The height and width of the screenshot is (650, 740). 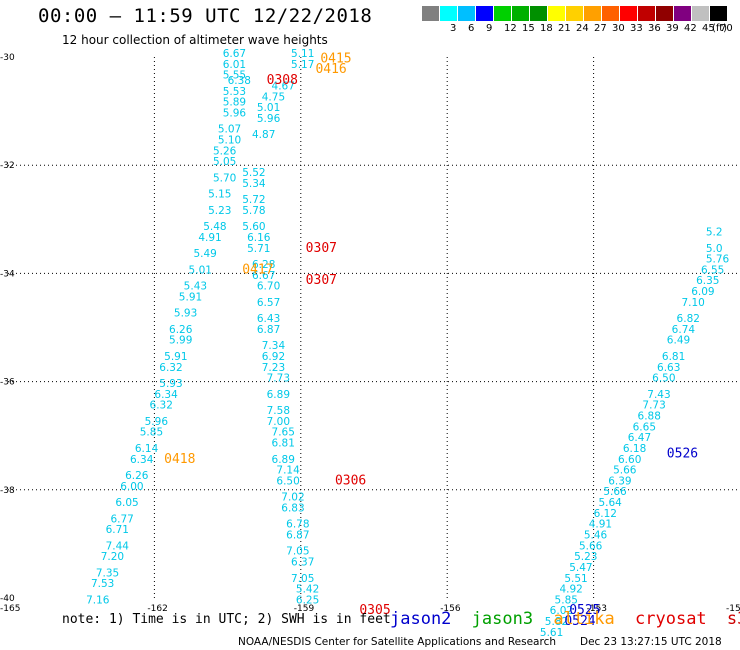 I want to click on wave-height-value: 5.46, so click(x=596, y=535).